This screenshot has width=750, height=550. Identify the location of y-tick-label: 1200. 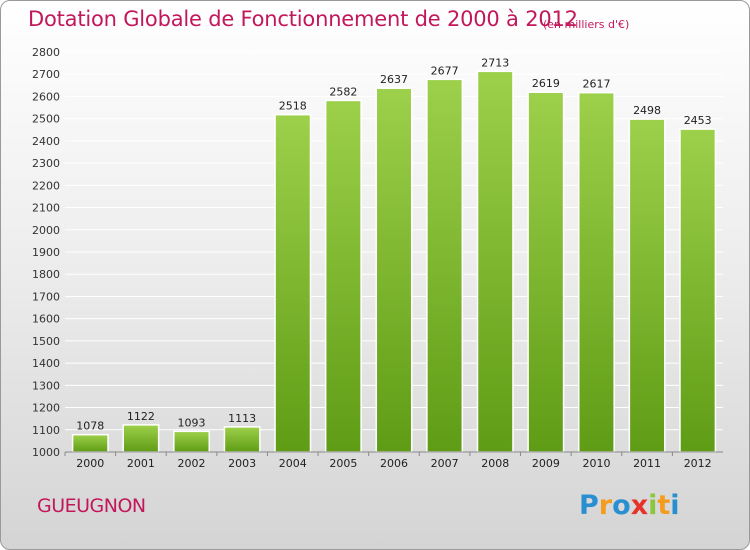
(46, 408).